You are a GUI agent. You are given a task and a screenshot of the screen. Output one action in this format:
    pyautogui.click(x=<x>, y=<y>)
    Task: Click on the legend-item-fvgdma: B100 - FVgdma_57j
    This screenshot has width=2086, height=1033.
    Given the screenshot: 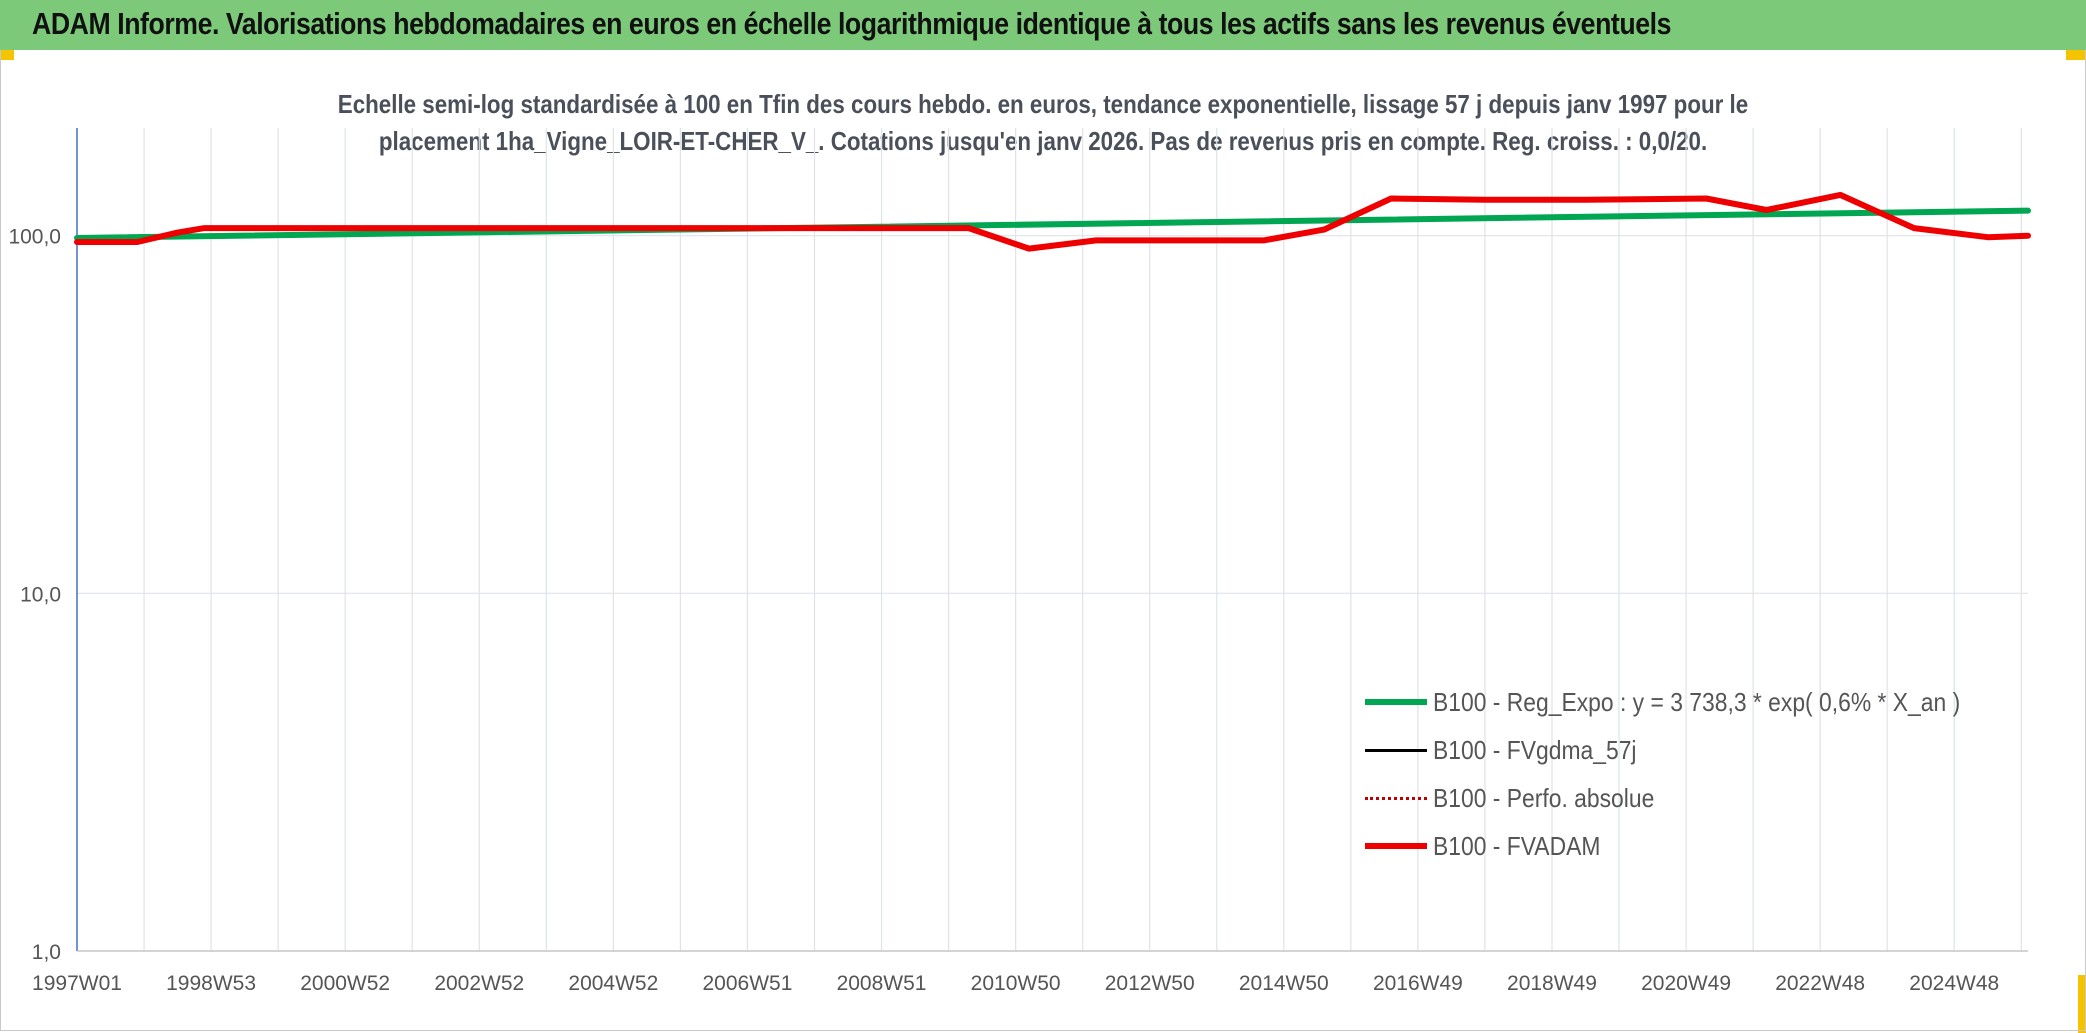 What is the action you would take?
    pyautogui.click(x=1698, y=750)
    